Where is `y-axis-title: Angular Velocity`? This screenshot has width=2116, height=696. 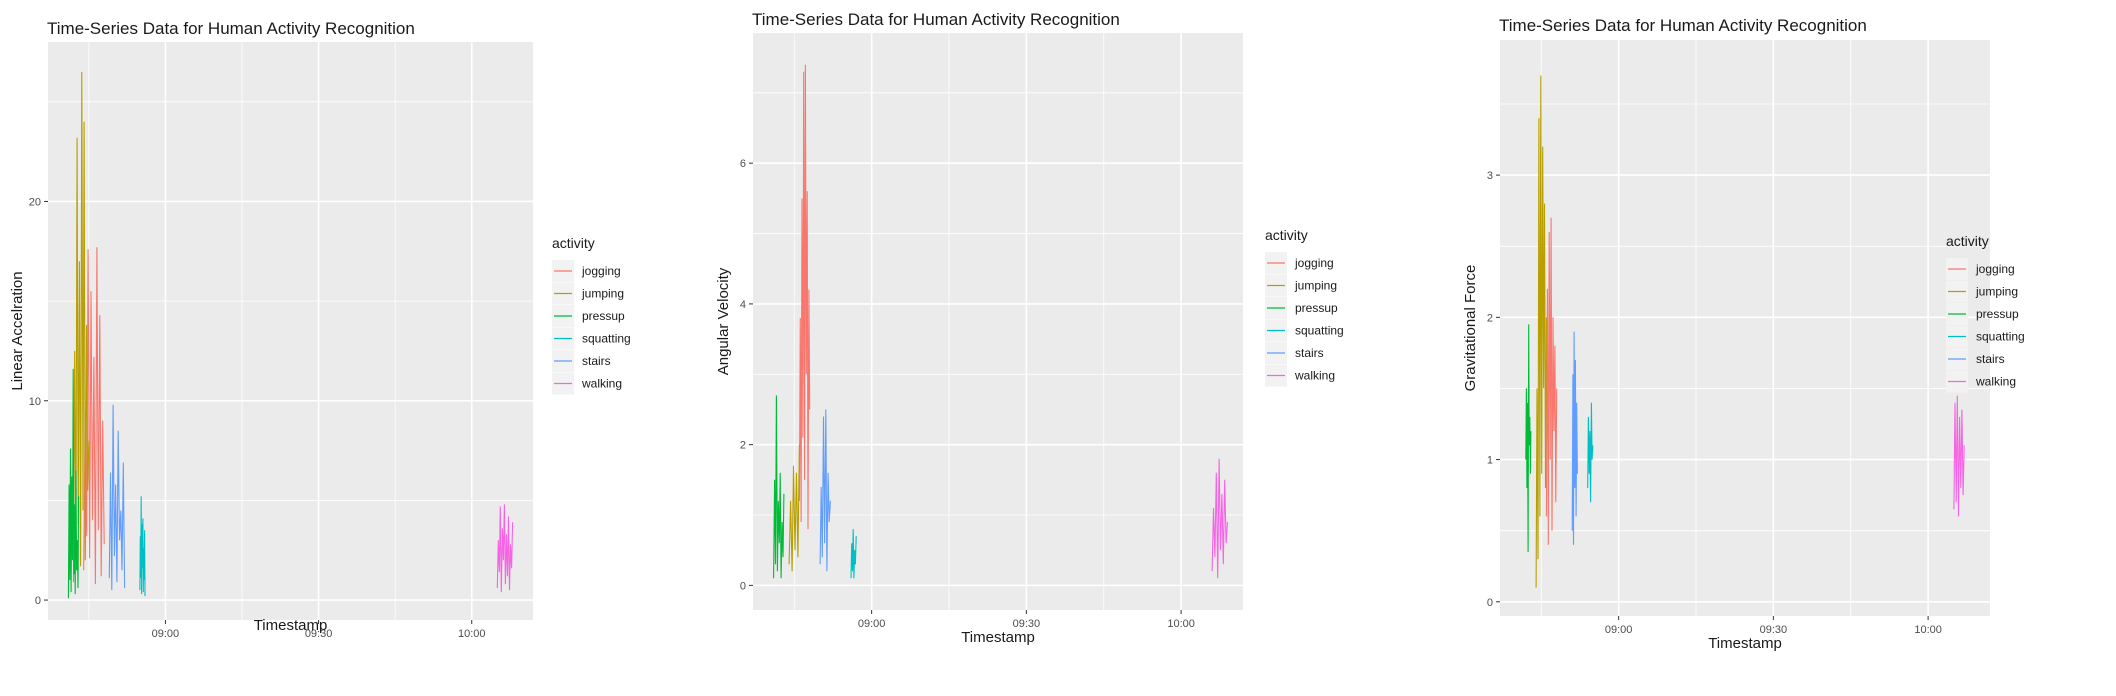 y-axis-title: Angular Velocity is located at coordinates (723, 321).